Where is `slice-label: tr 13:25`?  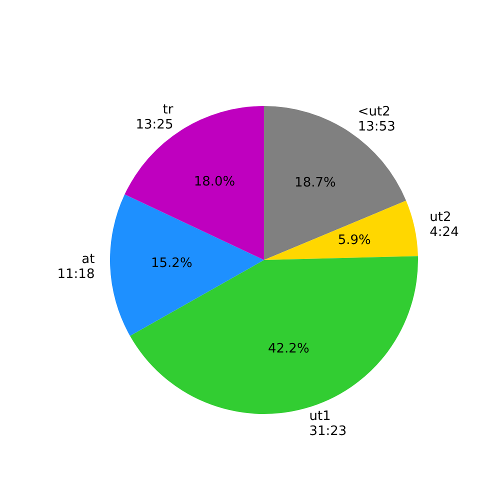
slice-label: tr 13:25 is located at coordinates (155, 117).